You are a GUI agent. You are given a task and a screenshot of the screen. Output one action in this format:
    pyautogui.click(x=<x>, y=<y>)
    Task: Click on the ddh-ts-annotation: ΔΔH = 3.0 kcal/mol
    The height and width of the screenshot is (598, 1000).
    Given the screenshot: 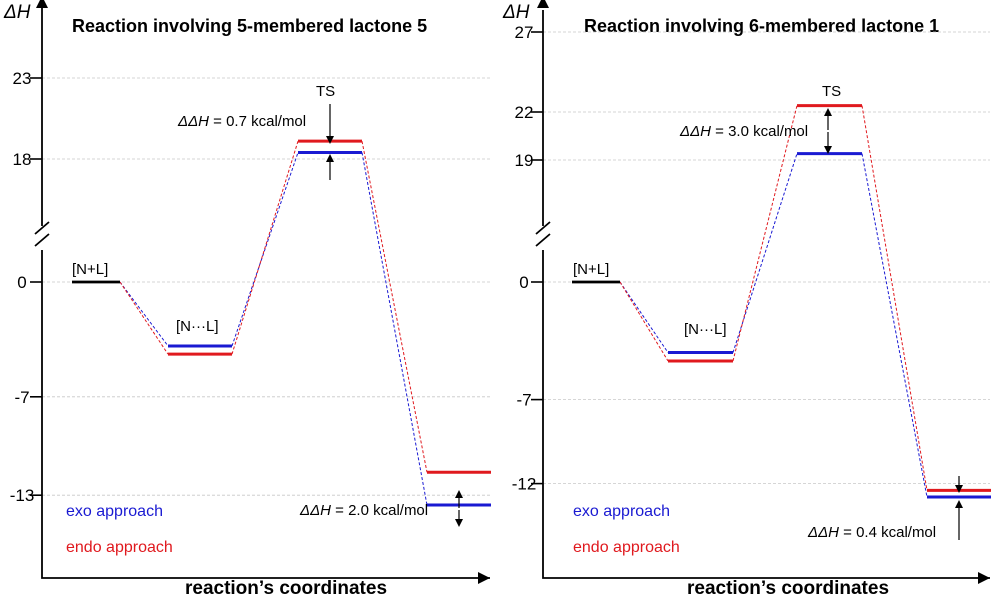 What is the action you would take?
    pyautogui.click(x=743, y=131)
    